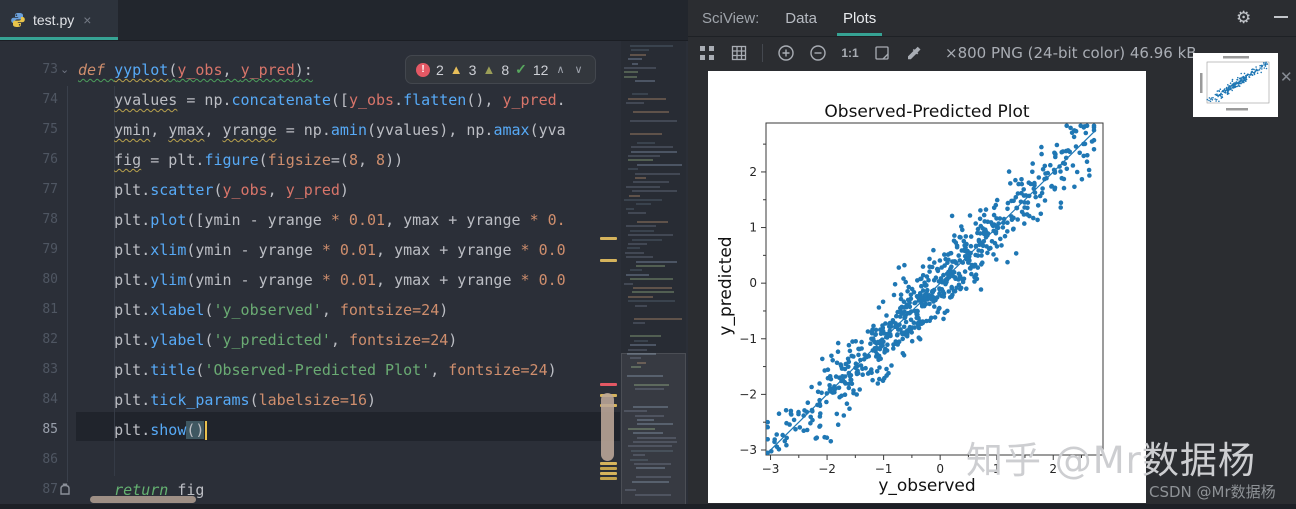  I want to click on code-token: ), so click(453, 340).